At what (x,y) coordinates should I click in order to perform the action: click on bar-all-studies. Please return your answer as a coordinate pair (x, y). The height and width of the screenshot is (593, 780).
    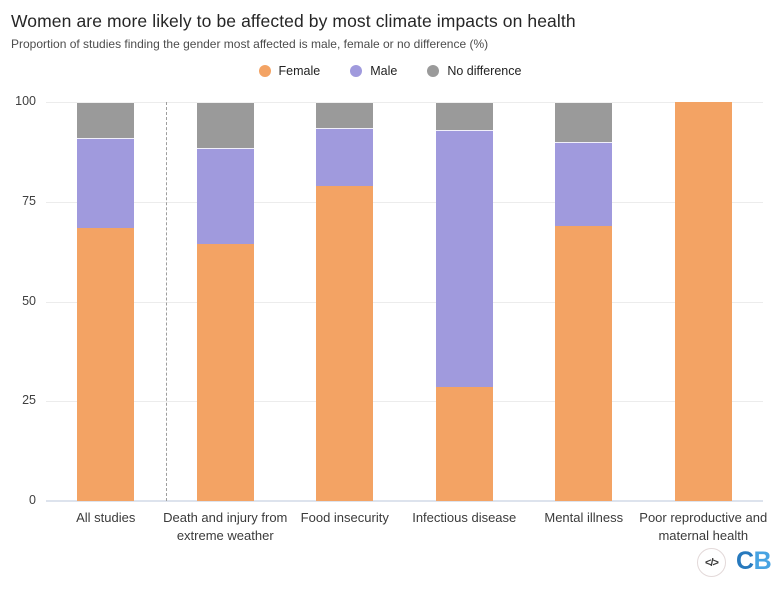
    Looking at the image, I should click on (106, 301).